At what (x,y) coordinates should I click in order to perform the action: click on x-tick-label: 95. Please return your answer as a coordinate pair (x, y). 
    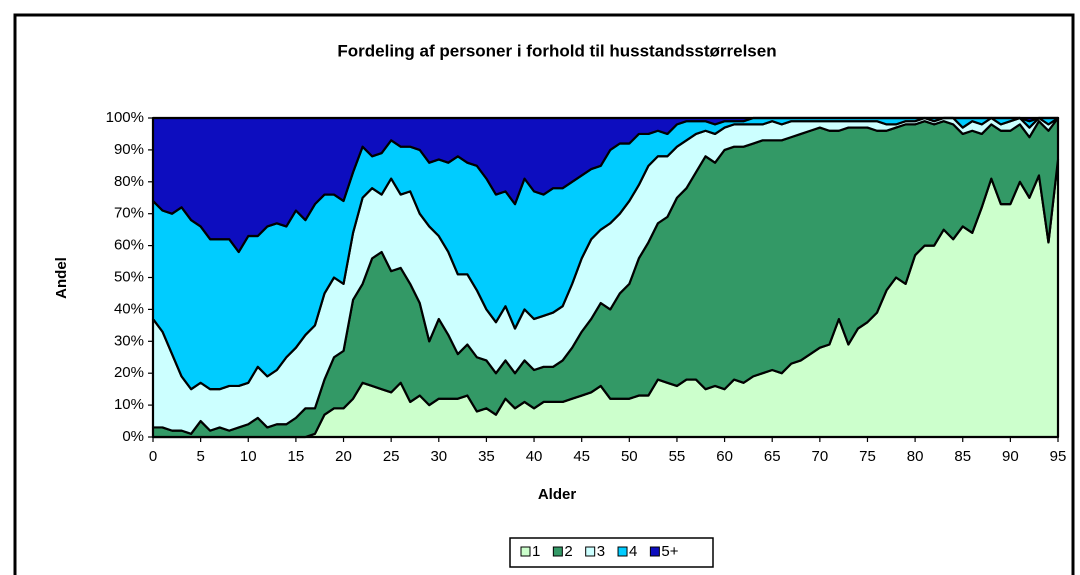
    Looking at the image, I should click on (1058, 456).